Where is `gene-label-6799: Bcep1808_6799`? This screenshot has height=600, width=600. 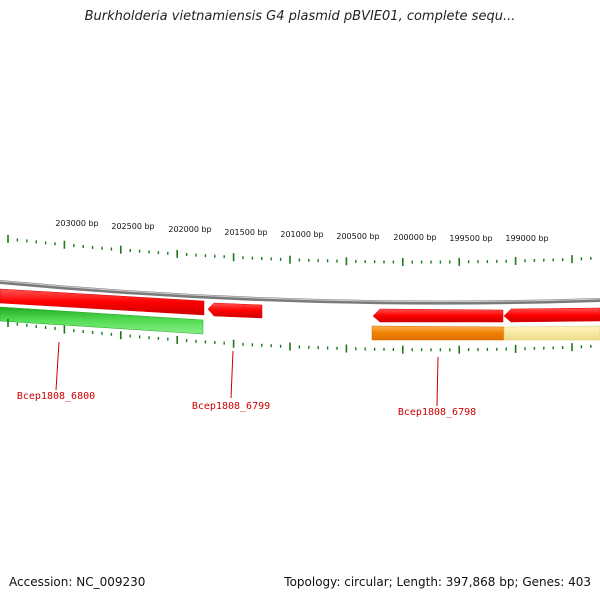
gene-label-6799: Bcep1808_6799 is located at coordinates (231, 406).